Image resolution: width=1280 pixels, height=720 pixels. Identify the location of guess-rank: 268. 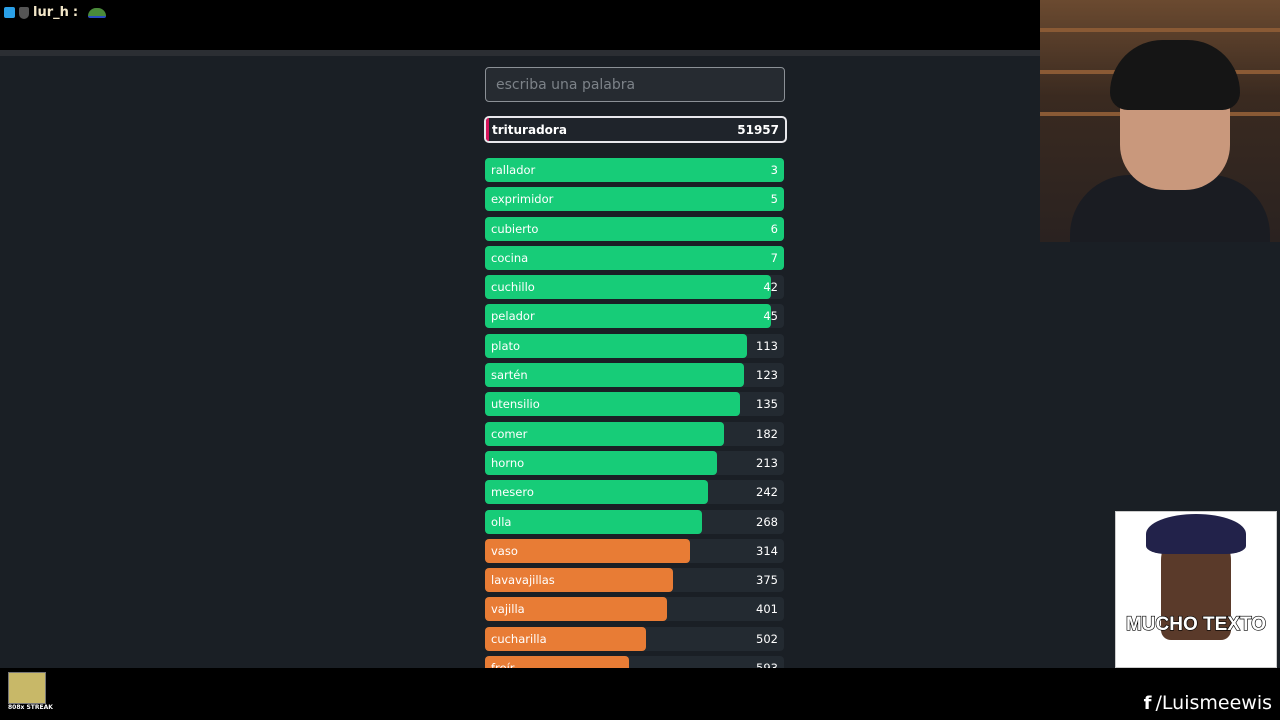
(767, 521).